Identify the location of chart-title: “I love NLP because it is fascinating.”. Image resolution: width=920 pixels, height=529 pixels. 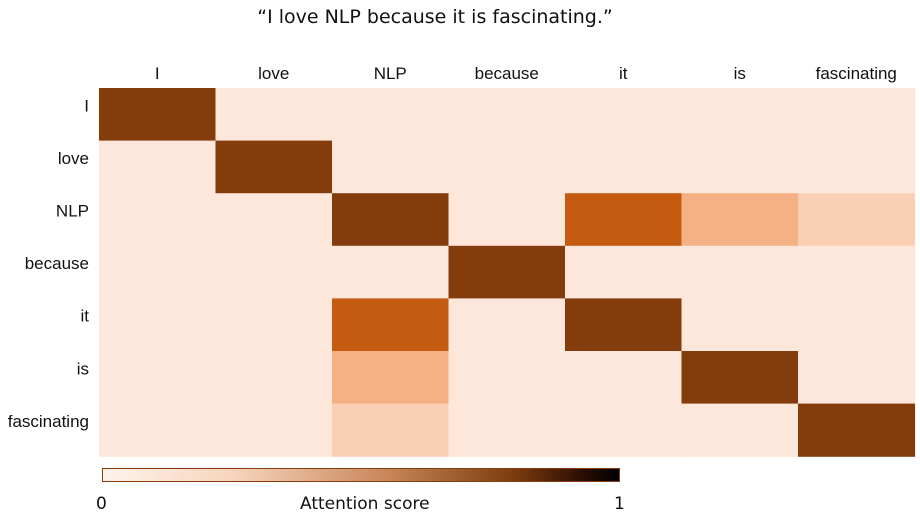
(435, 17).